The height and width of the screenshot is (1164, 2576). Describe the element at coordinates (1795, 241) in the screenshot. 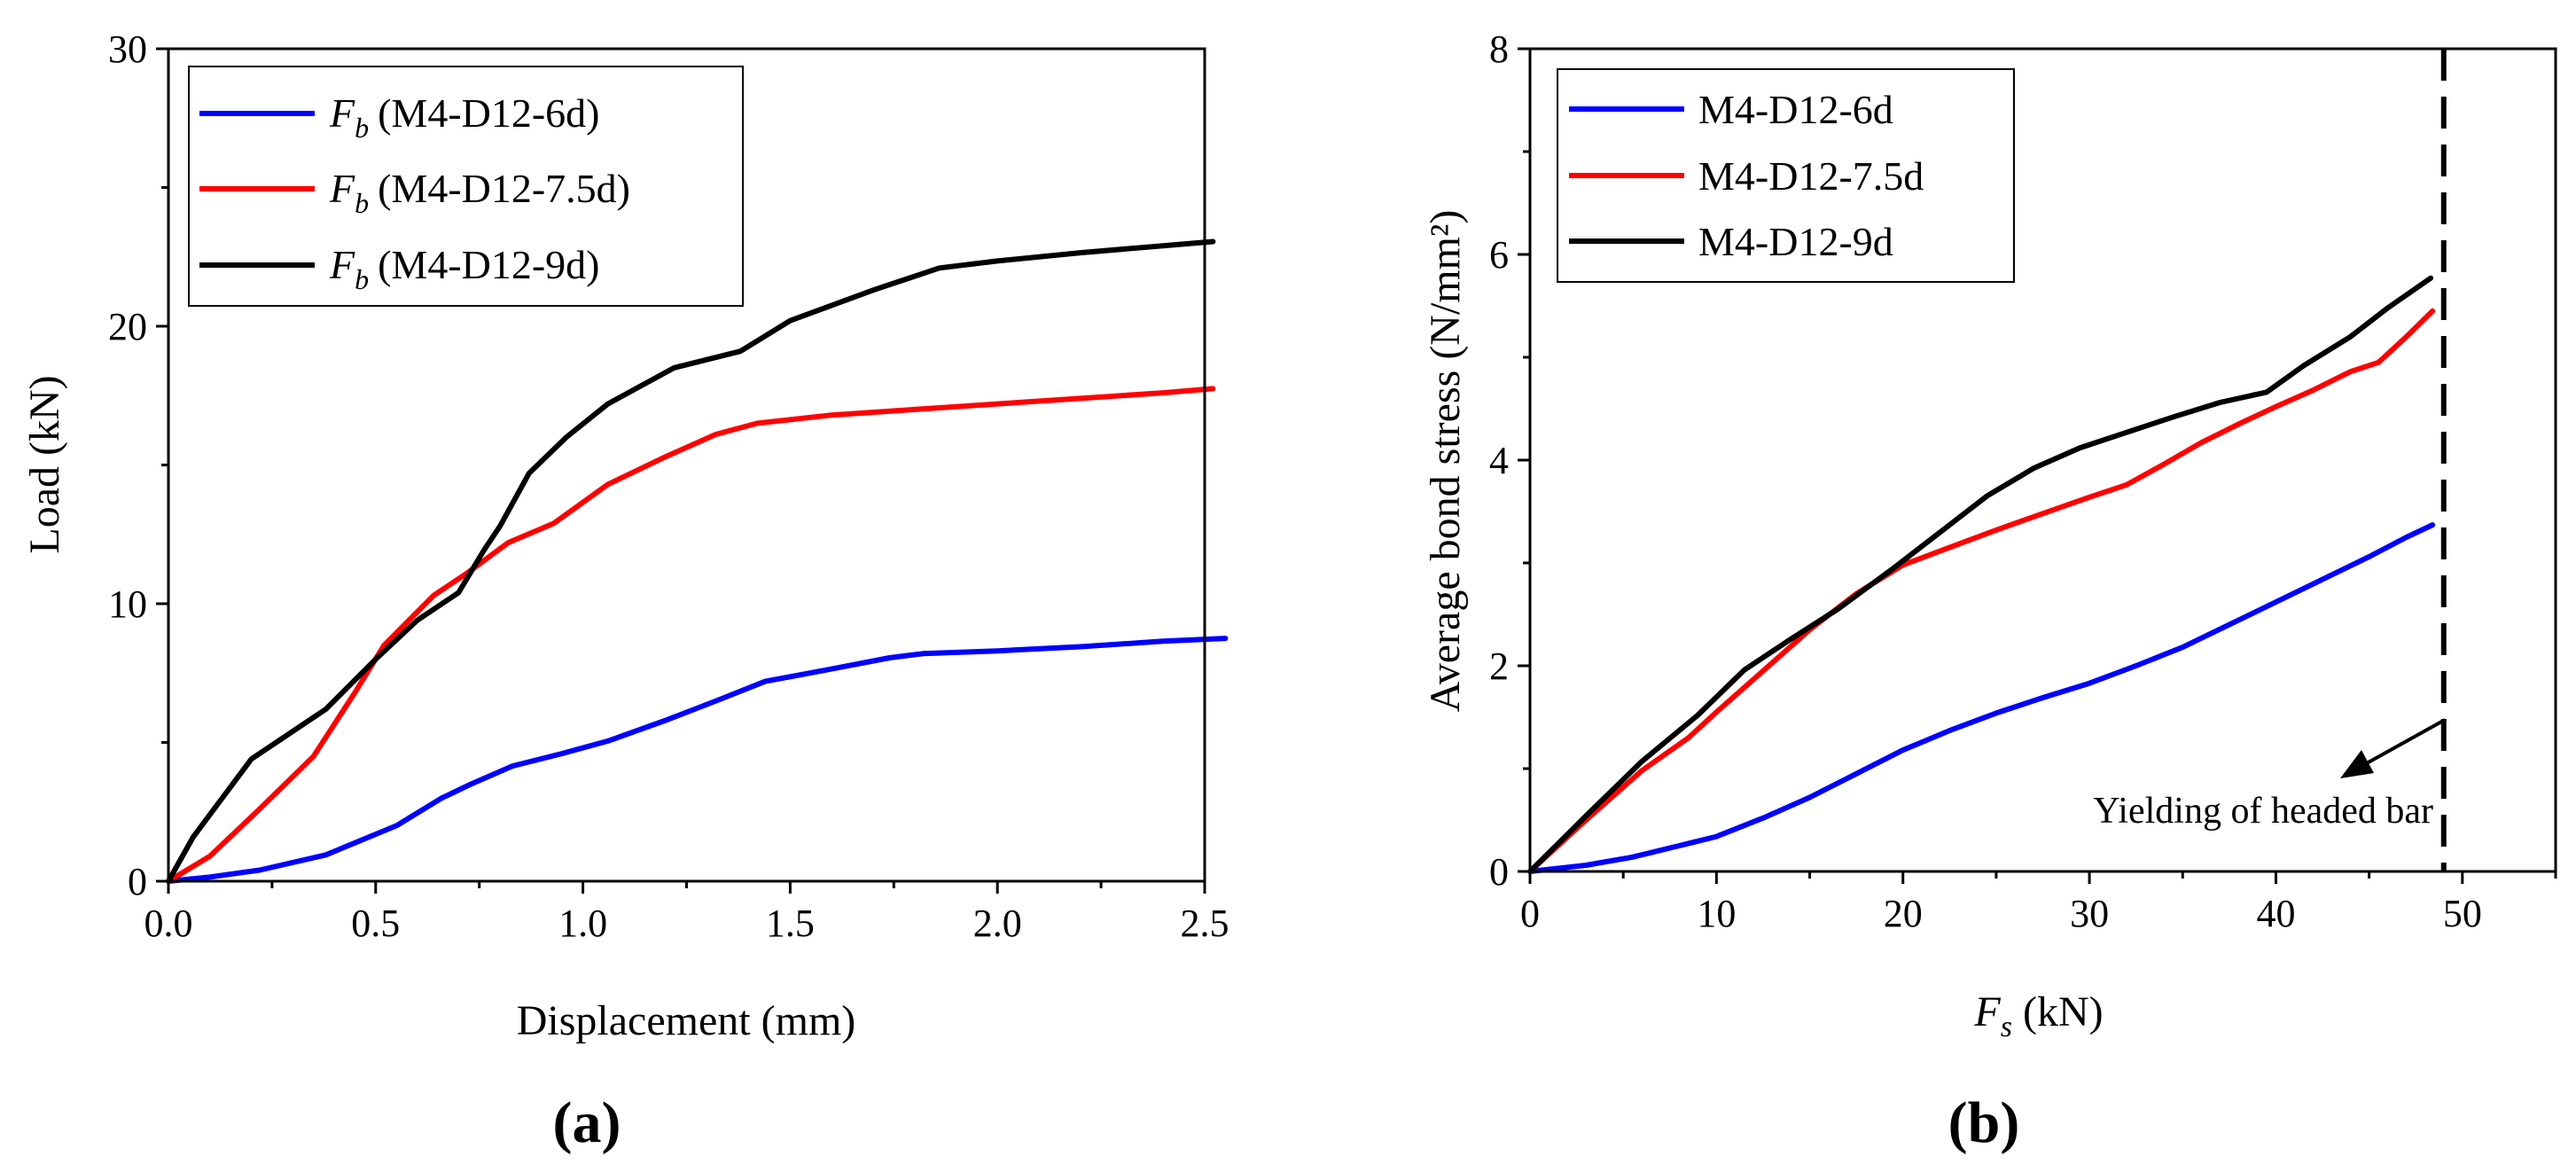

I see `legend-label-m4-d12-9d: M4-D12-9d` at that location.